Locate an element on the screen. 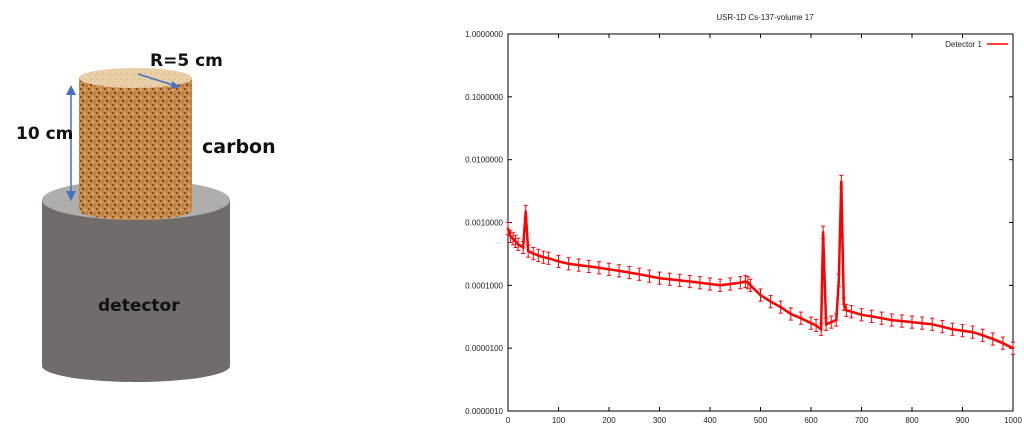 This screenshot has height=432, width=1024. x-tick-label: 400 is located at coordinates (710, 420).